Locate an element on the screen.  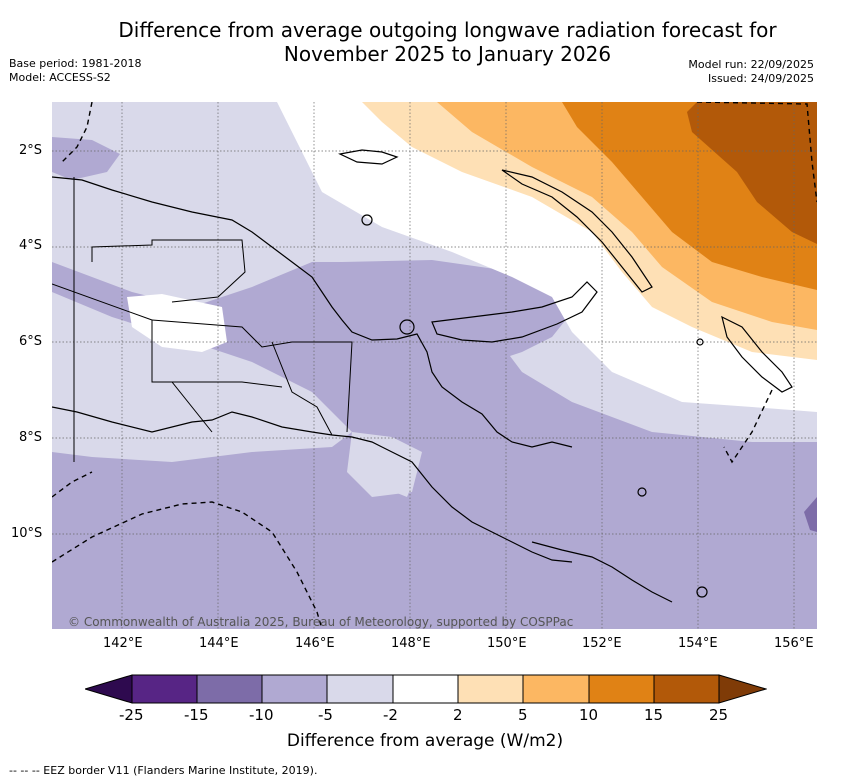
colorbar-tick-label: -15 is located at coordinates (196, 715).